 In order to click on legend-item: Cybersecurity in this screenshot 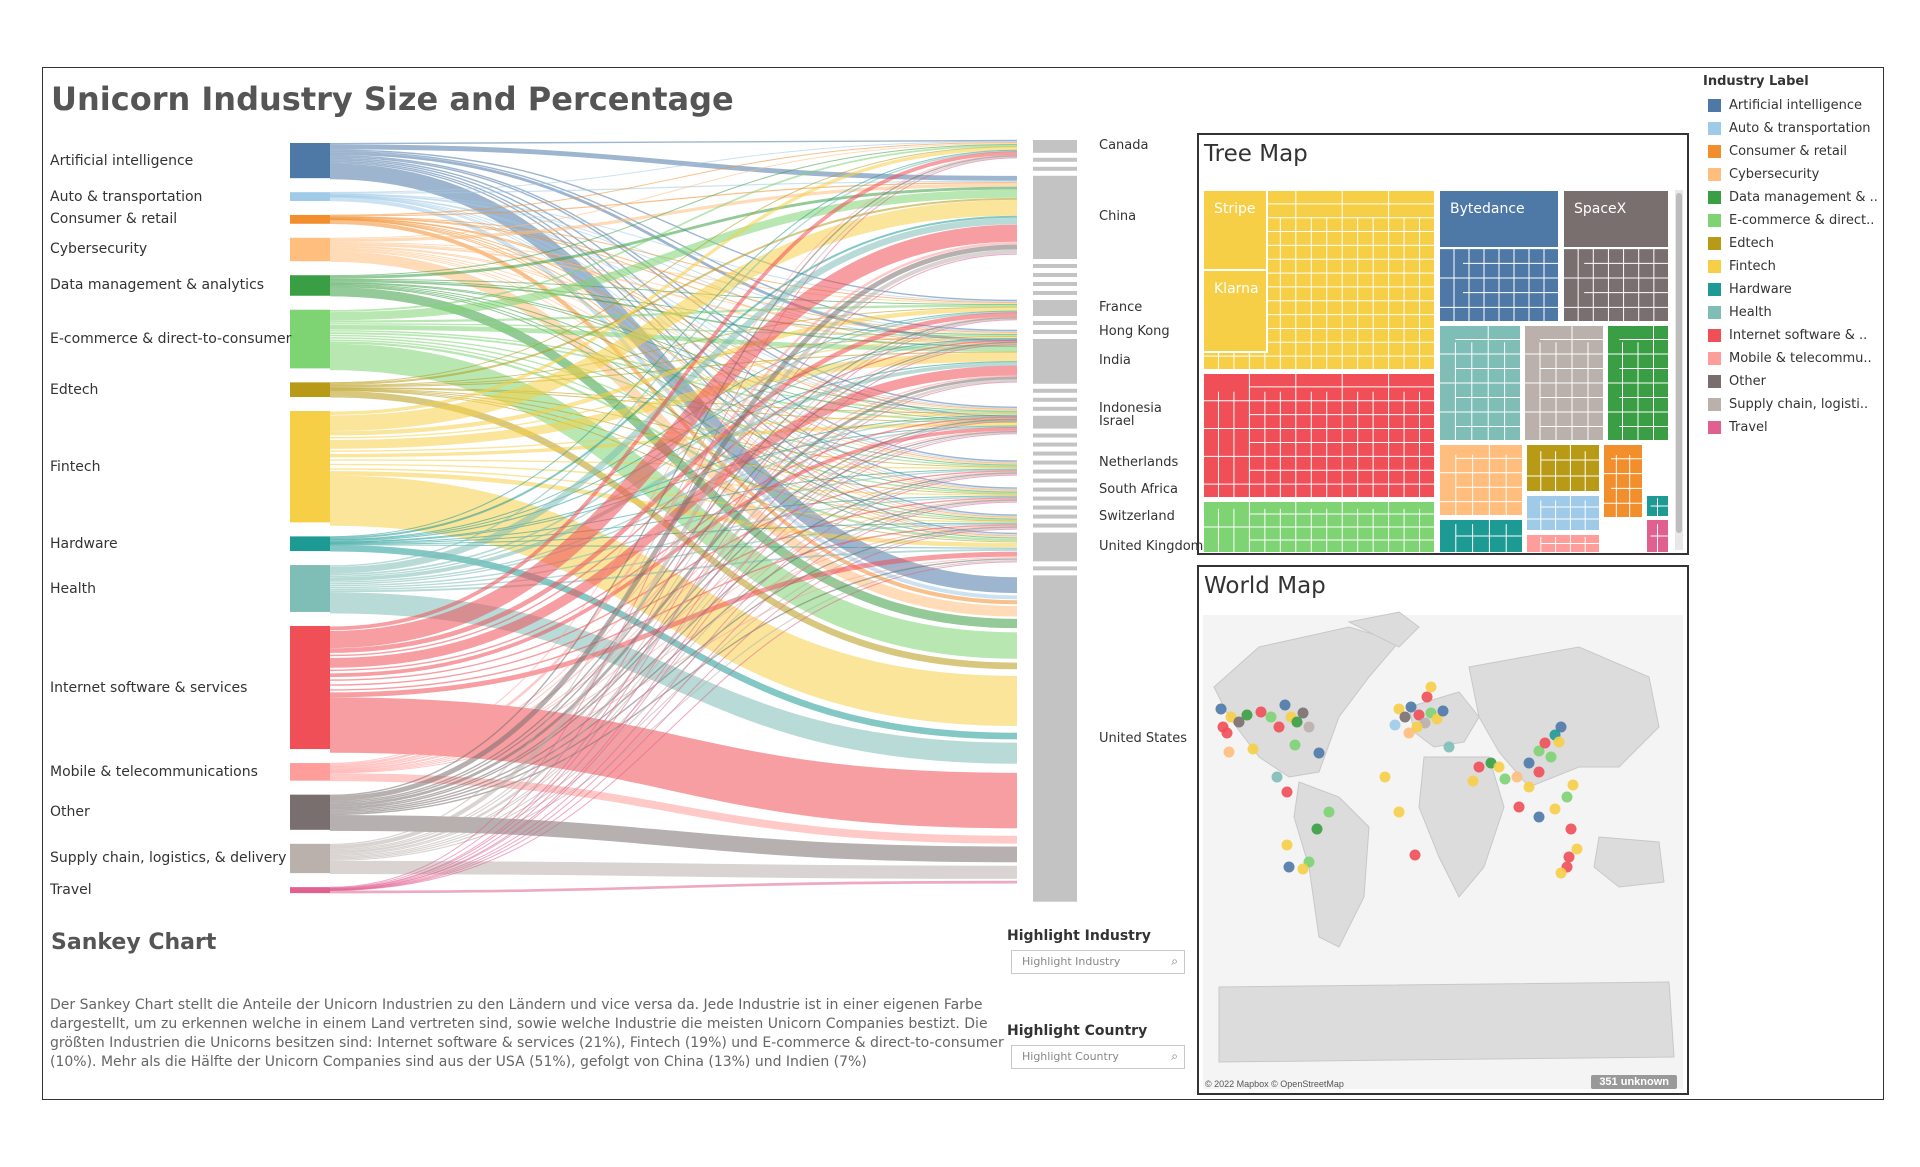, I will do `click(1793, 174)`.